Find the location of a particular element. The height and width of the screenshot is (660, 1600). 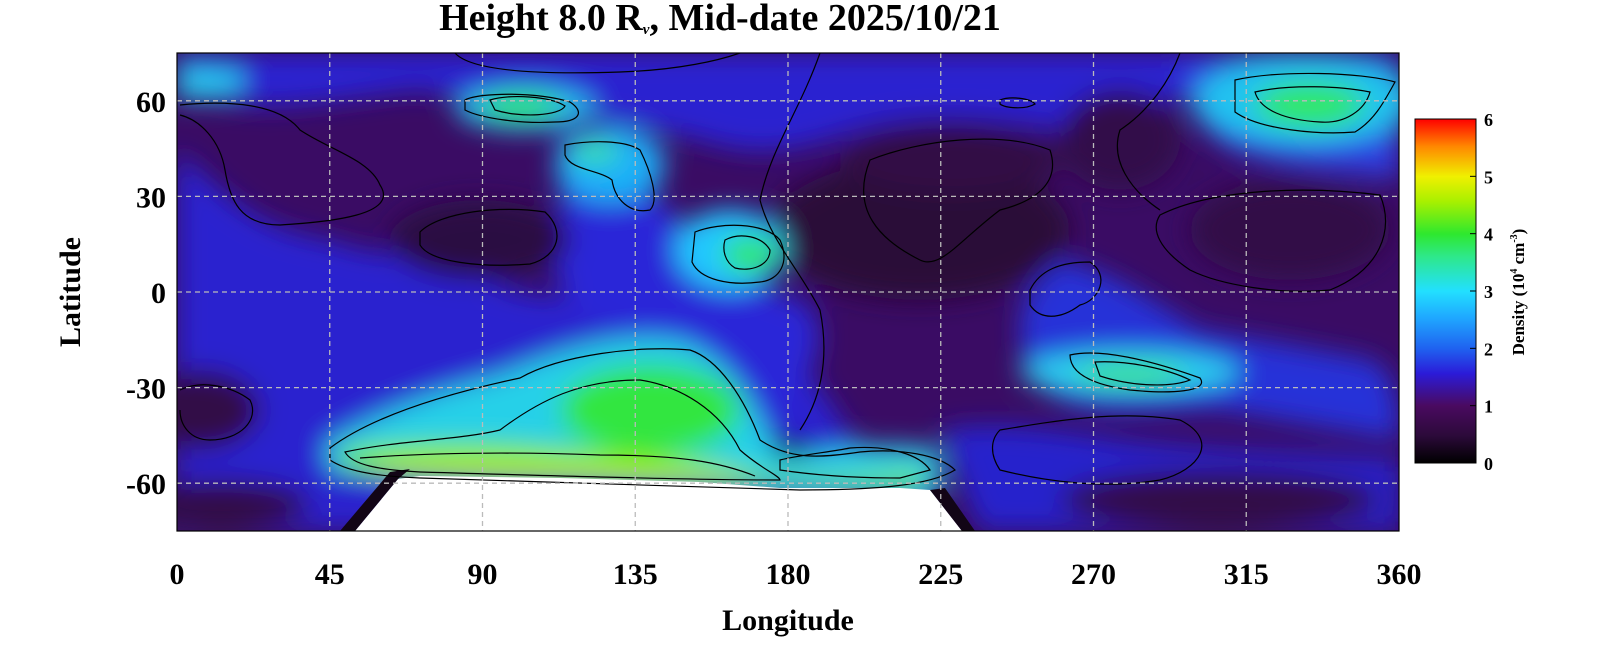

colorbar-label-exp2: -3 is located at coordinates (1514, 238).